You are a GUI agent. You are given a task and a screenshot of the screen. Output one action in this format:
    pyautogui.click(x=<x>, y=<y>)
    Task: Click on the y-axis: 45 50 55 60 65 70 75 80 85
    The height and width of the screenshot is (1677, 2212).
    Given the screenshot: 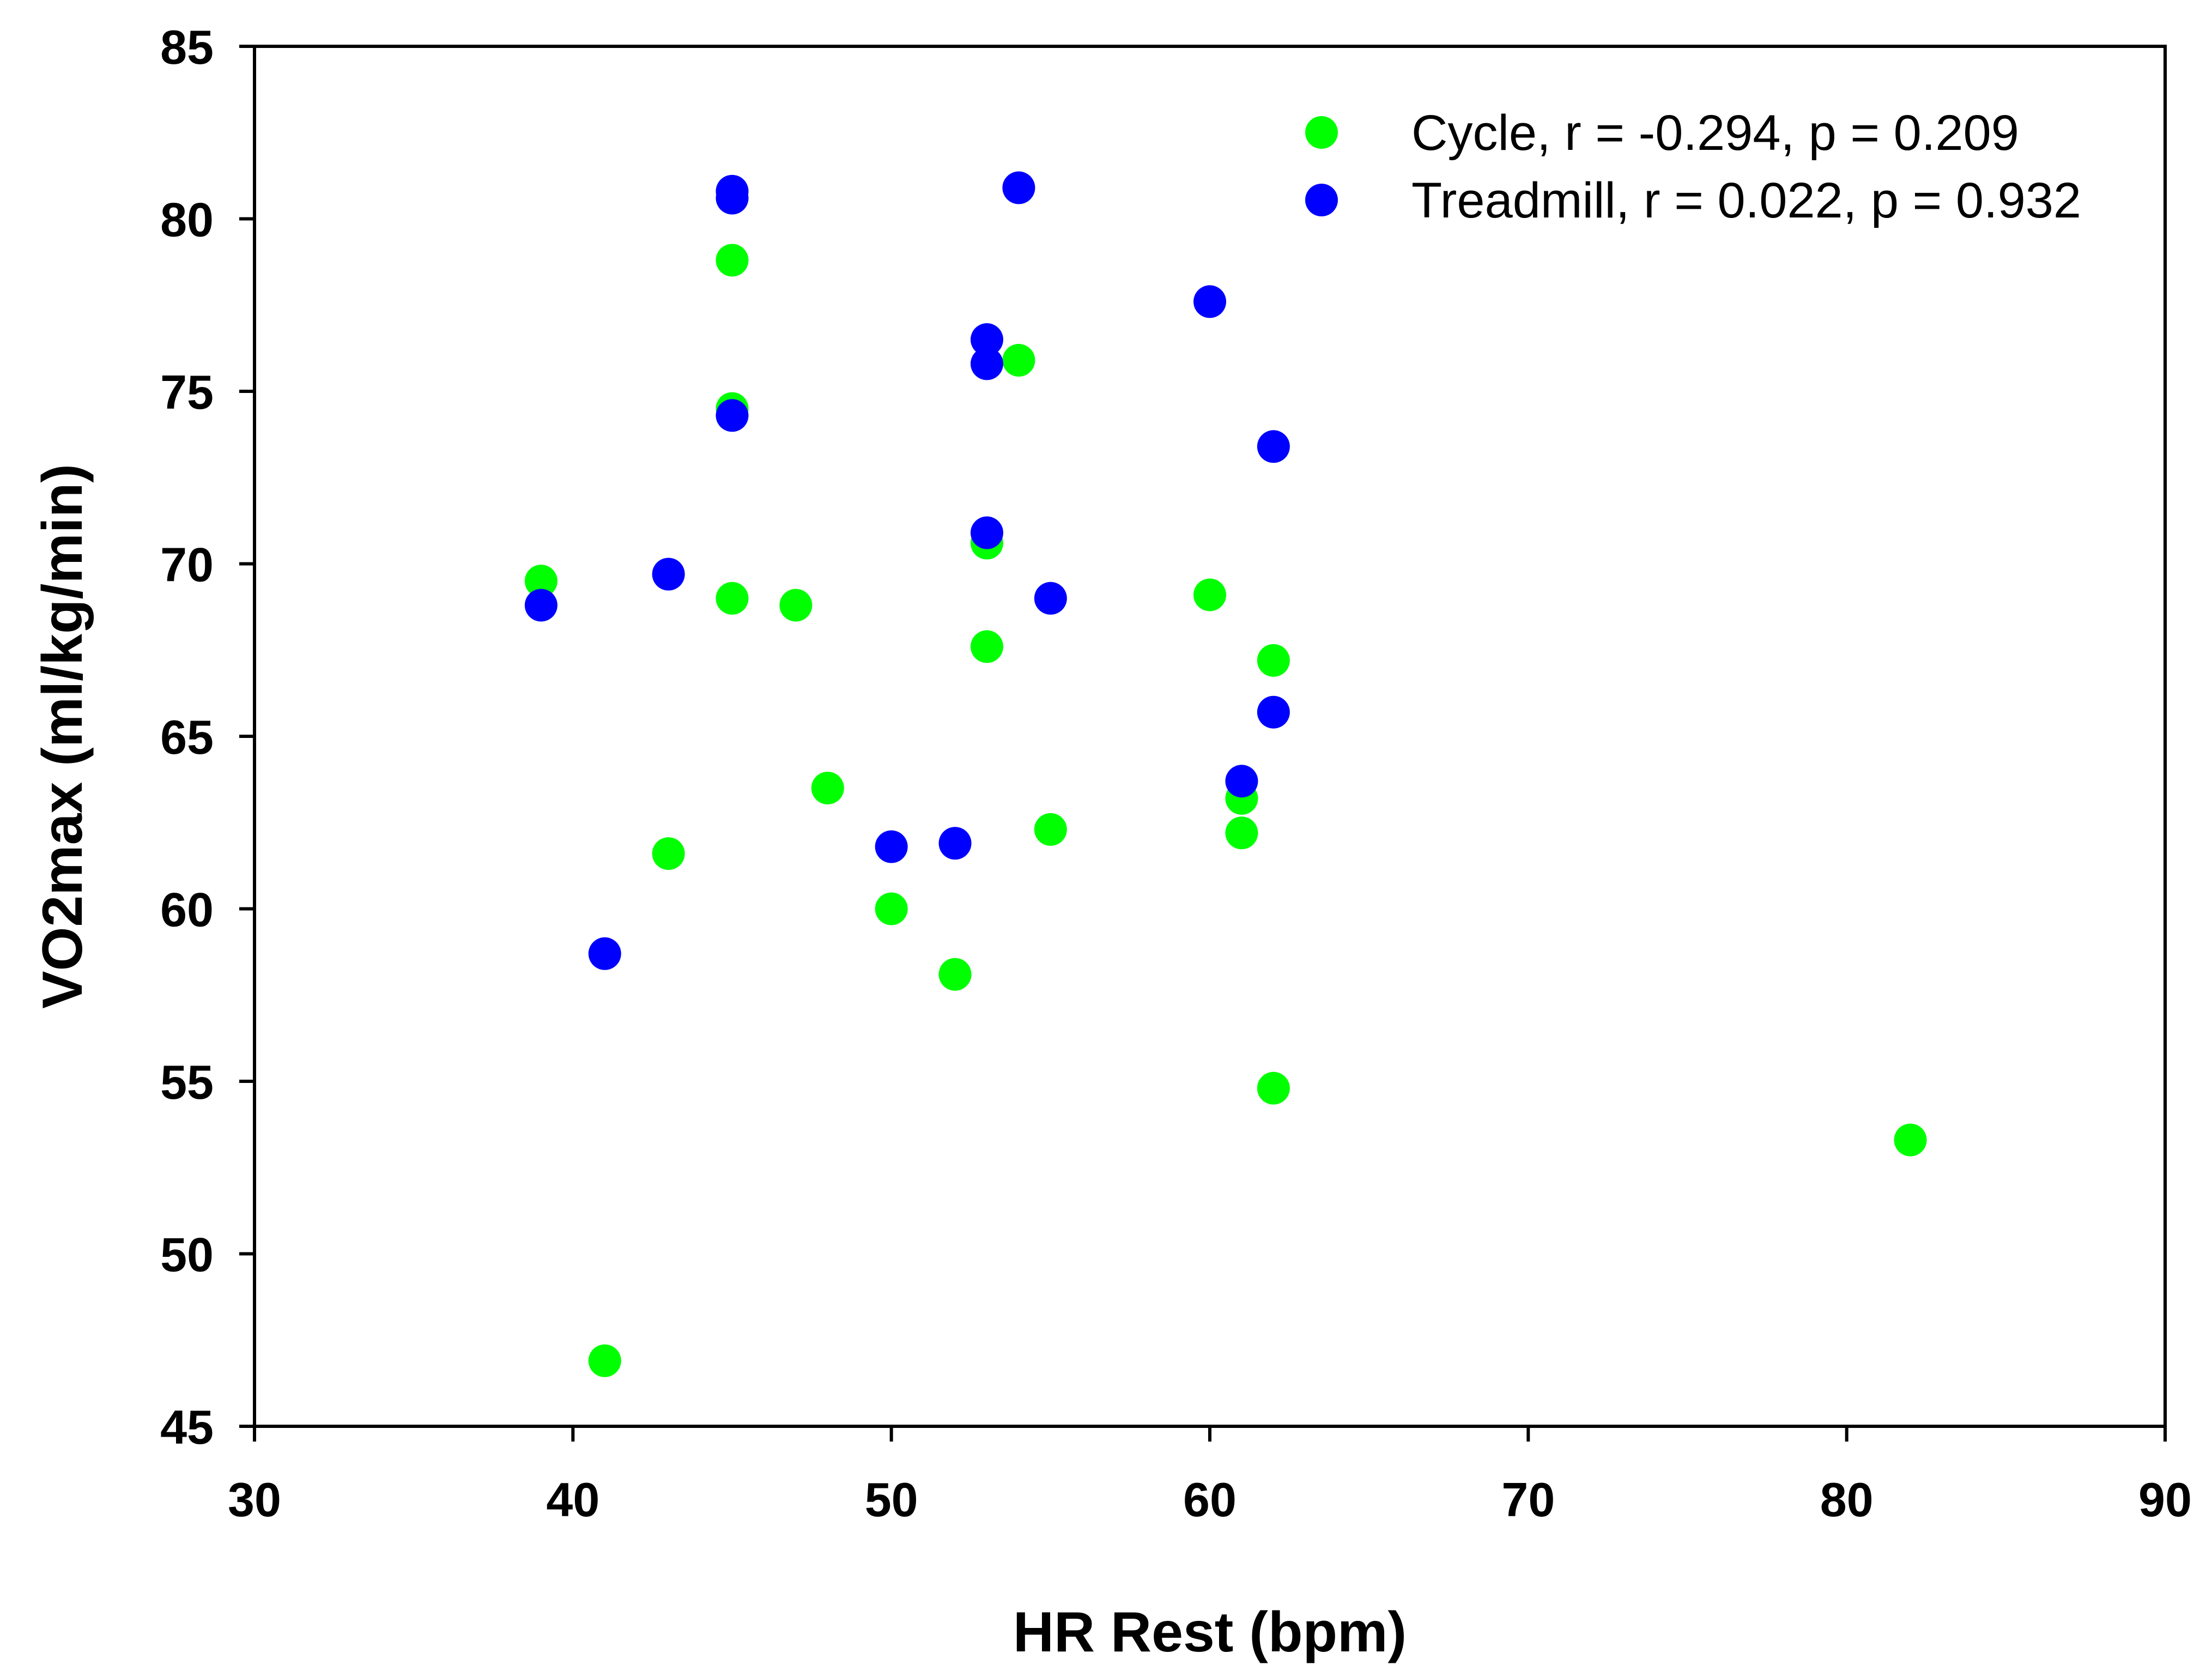 What is the action you would take?
    pyautogui.click(x=207, y=737)
    